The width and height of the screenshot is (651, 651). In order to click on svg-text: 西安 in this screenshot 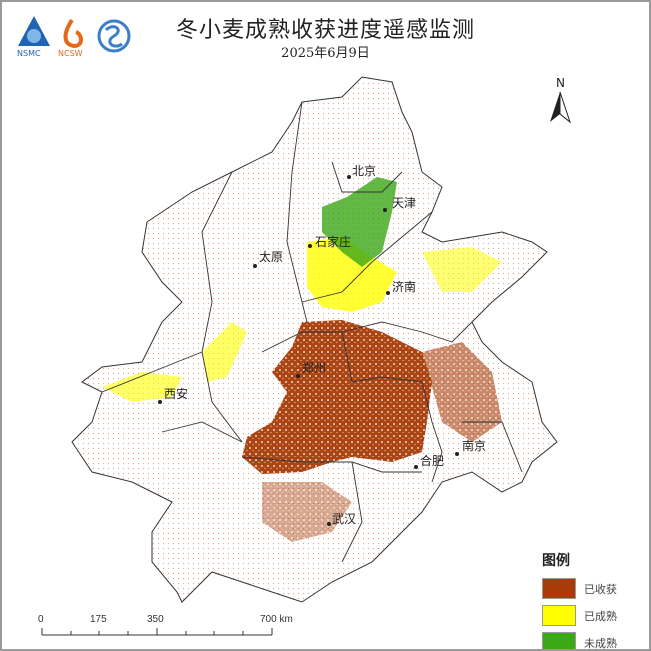, I will do `click(176, 393)`.